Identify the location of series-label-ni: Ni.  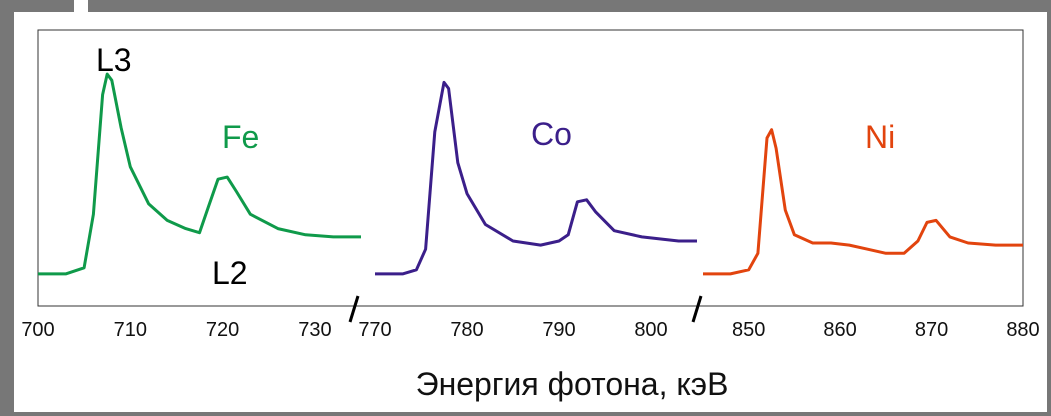
(880, 137).